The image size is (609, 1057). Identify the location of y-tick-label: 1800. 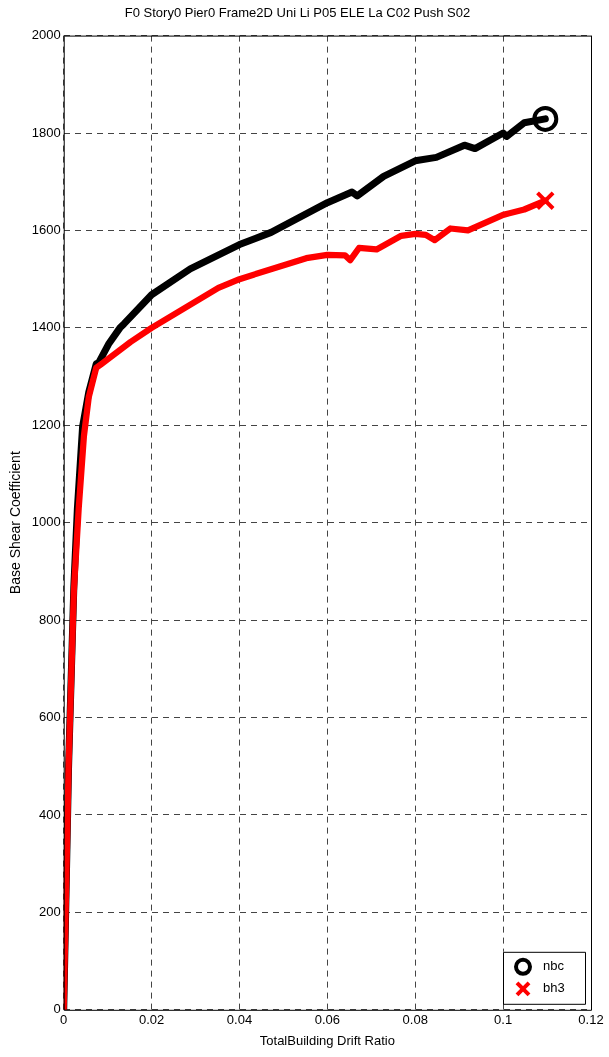
(46, 132).